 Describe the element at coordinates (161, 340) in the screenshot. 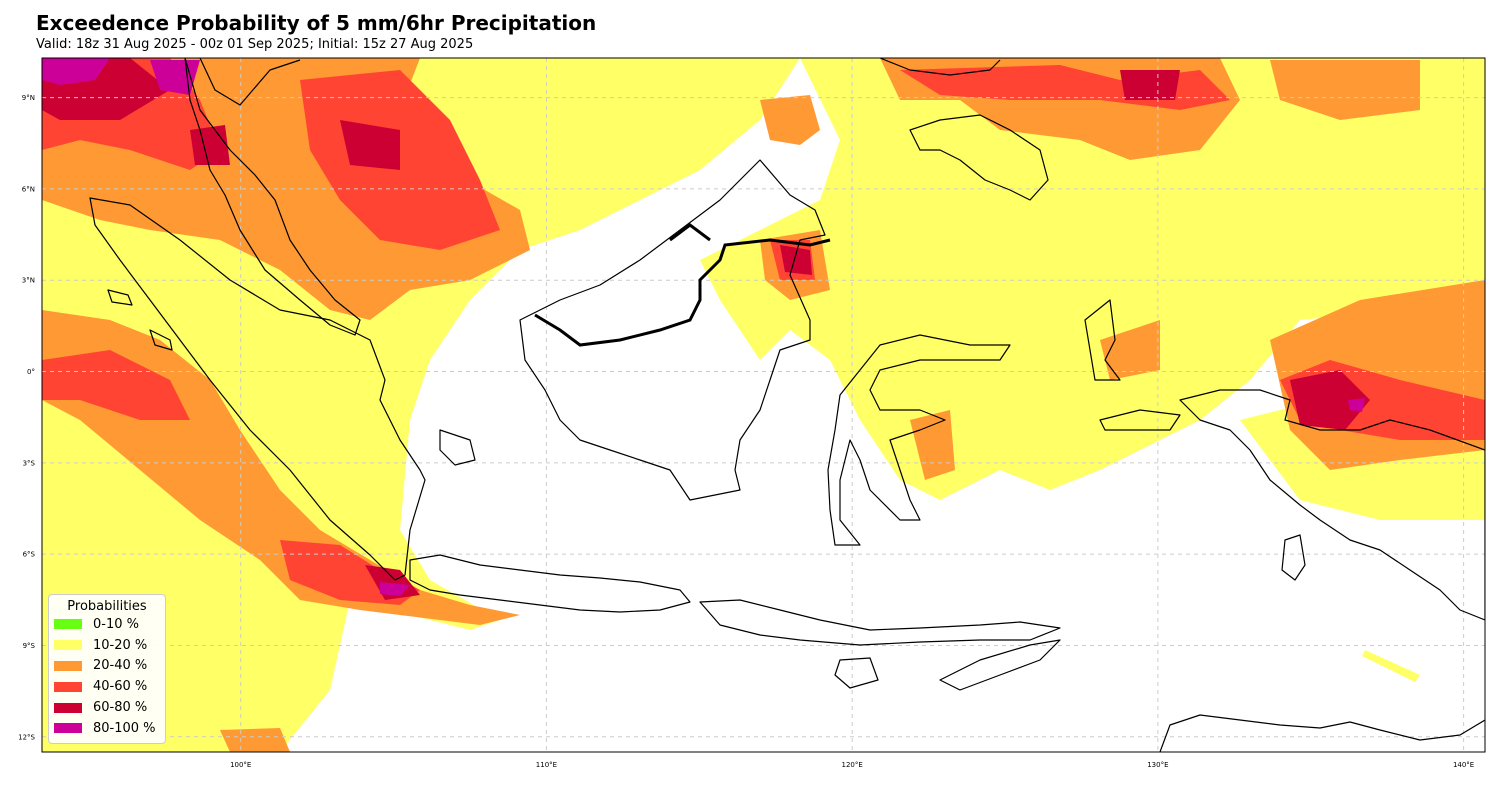

I see `siberut-island-coast` at that location.